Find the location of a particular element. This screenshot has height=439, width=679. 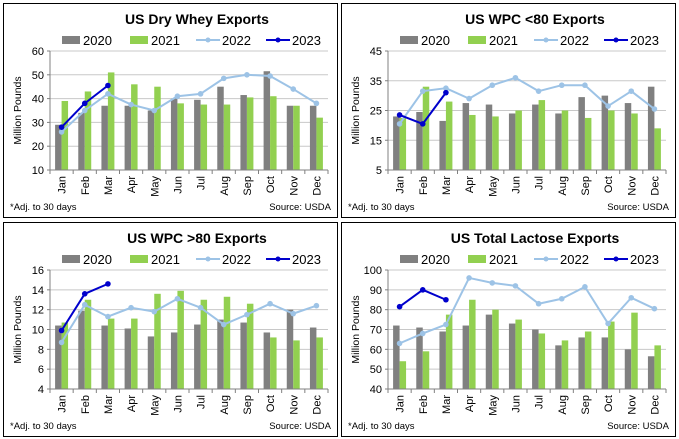

y-tick-label: 5 is located at coordinates (379, 171).